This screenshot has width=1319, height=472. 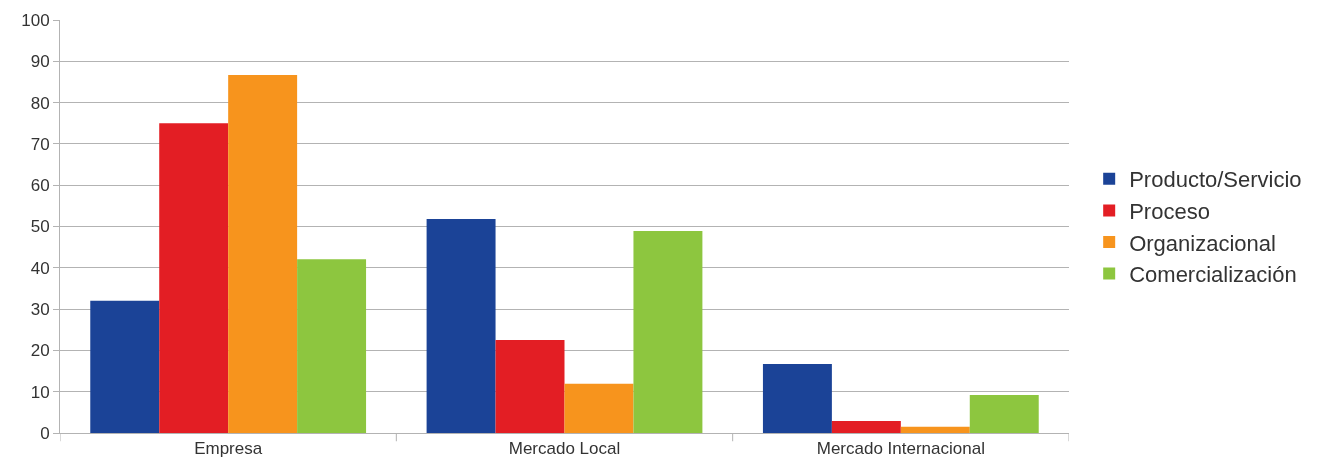 What do you see at coordinates (900, 449) in the screenshot?
I see `x-tick-label: Mercado Internacional` at bounding box center [900, 449].